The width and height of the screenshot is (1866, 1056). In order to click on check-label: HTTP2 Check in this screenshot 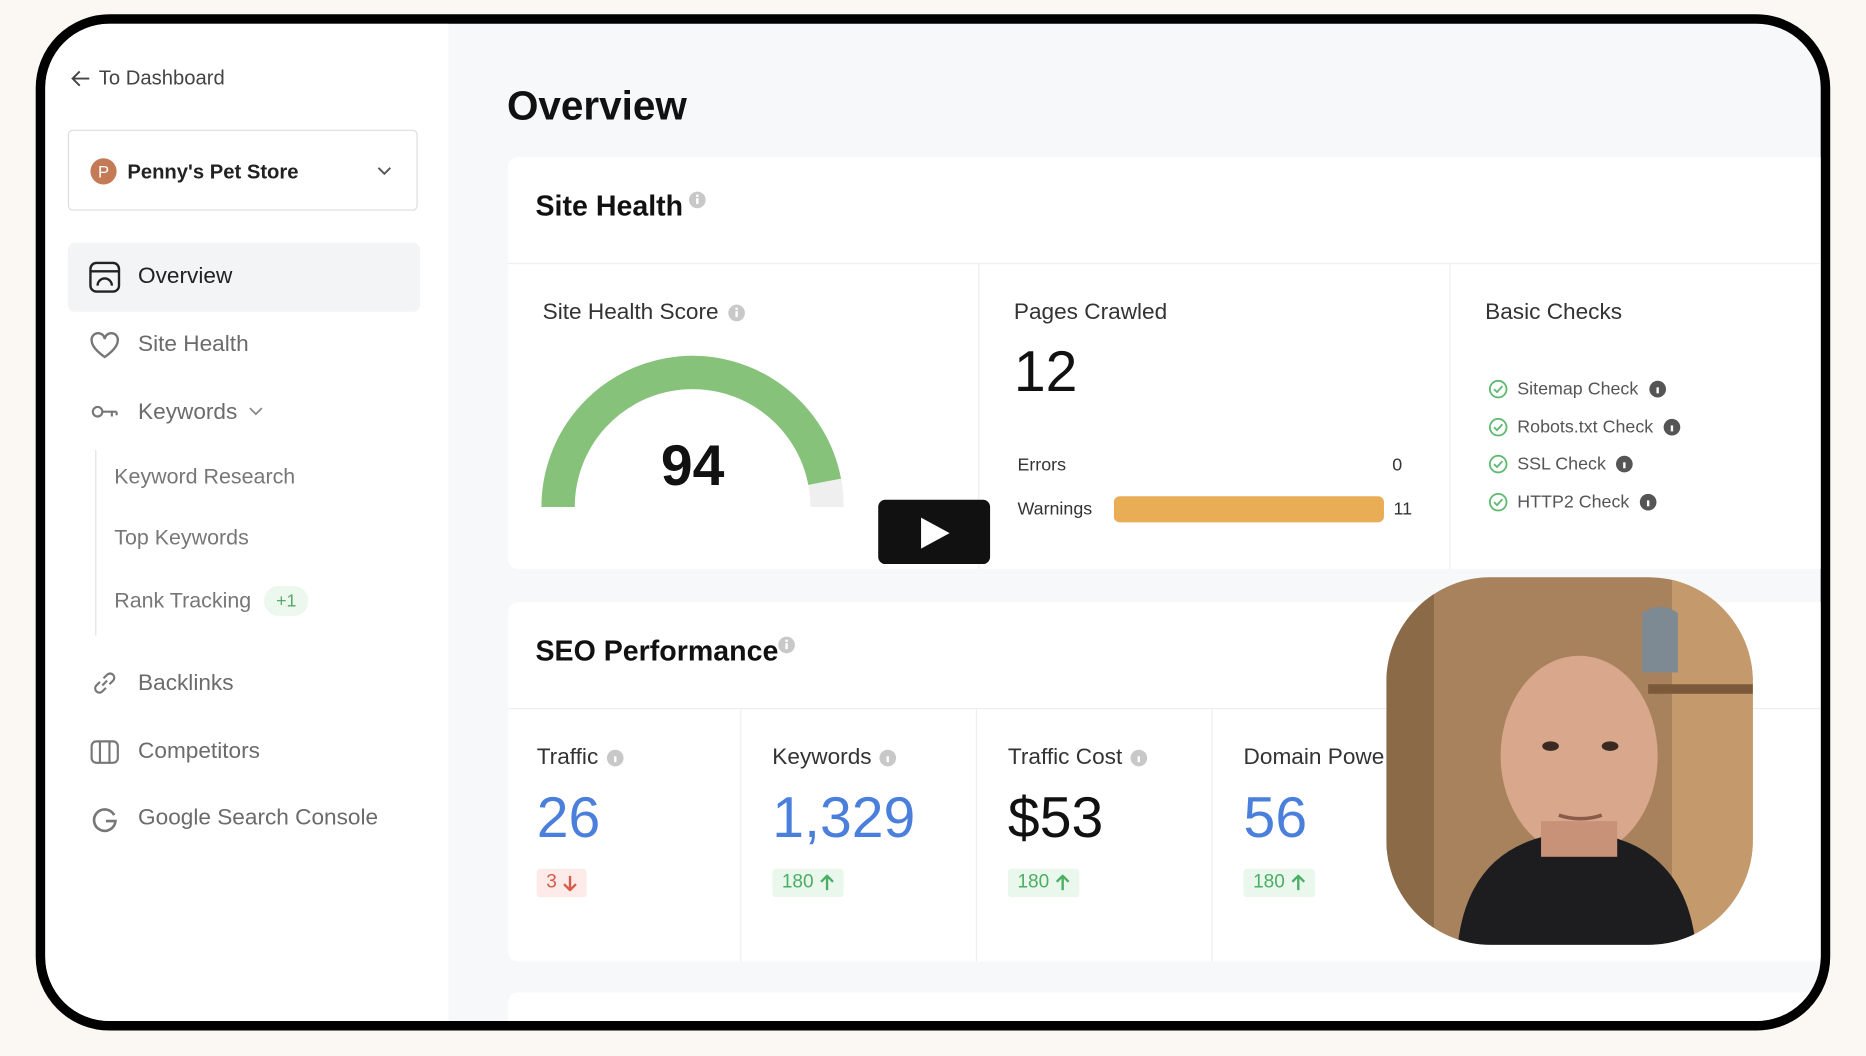, I will do `click(1573, 502)`.